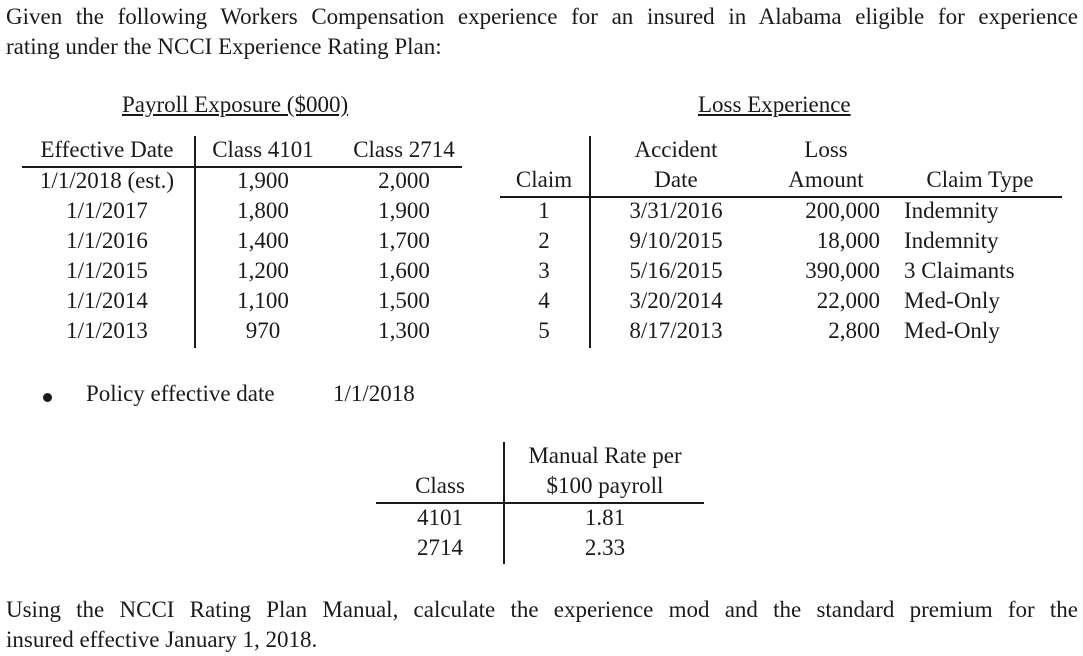 Image resolution: width=1083 pixels, height=656 pixels. I want to click on payroll-divider, so click(195, 242).